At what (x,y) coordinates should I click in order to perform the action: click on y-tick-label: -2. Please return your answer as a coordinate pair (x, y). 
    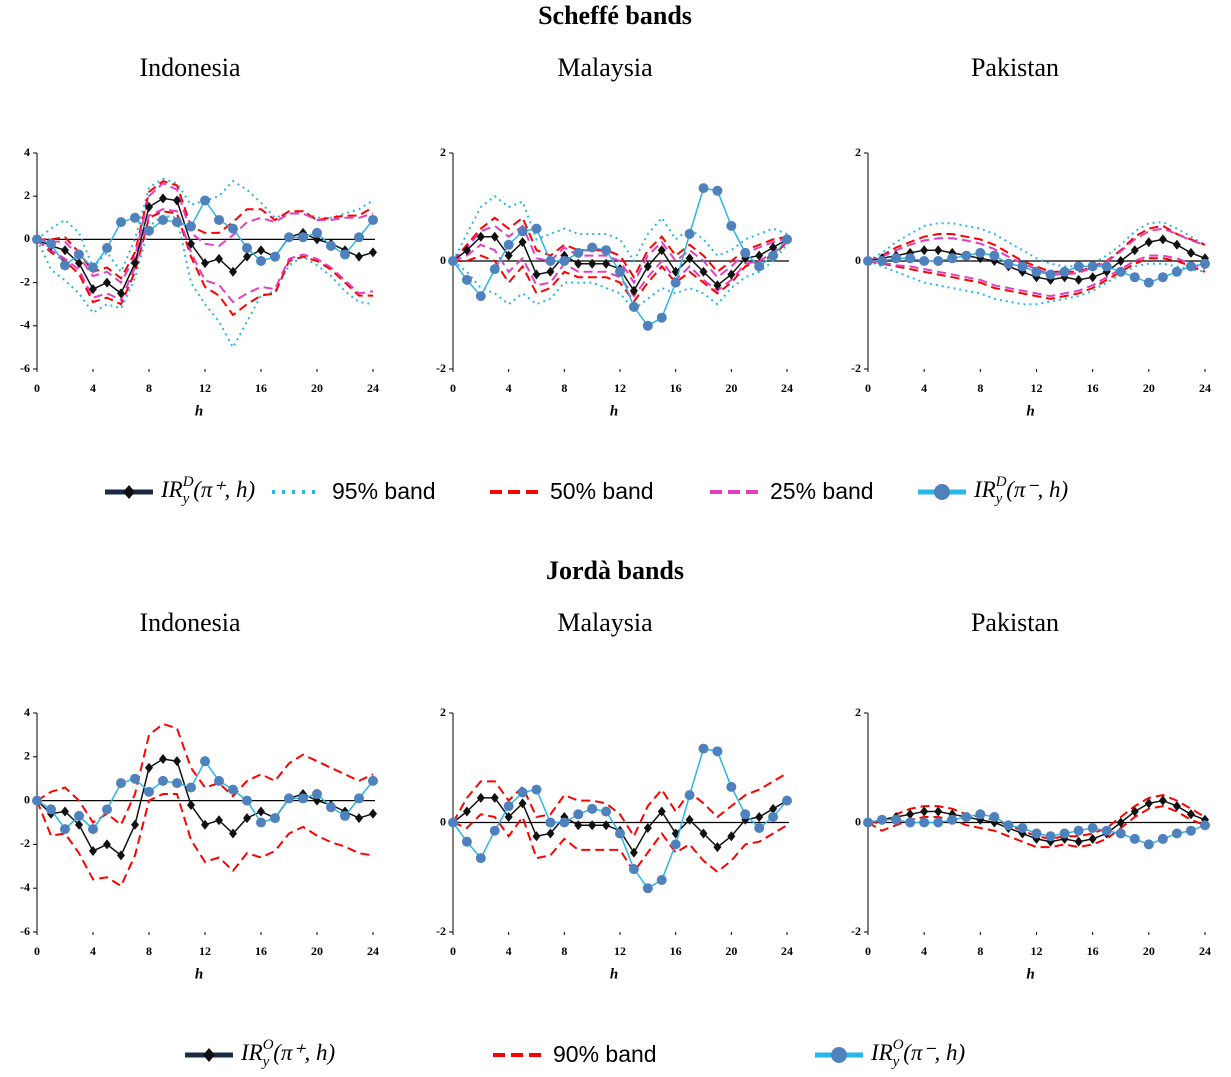
    Looking at the image, I should click on (441, 931).